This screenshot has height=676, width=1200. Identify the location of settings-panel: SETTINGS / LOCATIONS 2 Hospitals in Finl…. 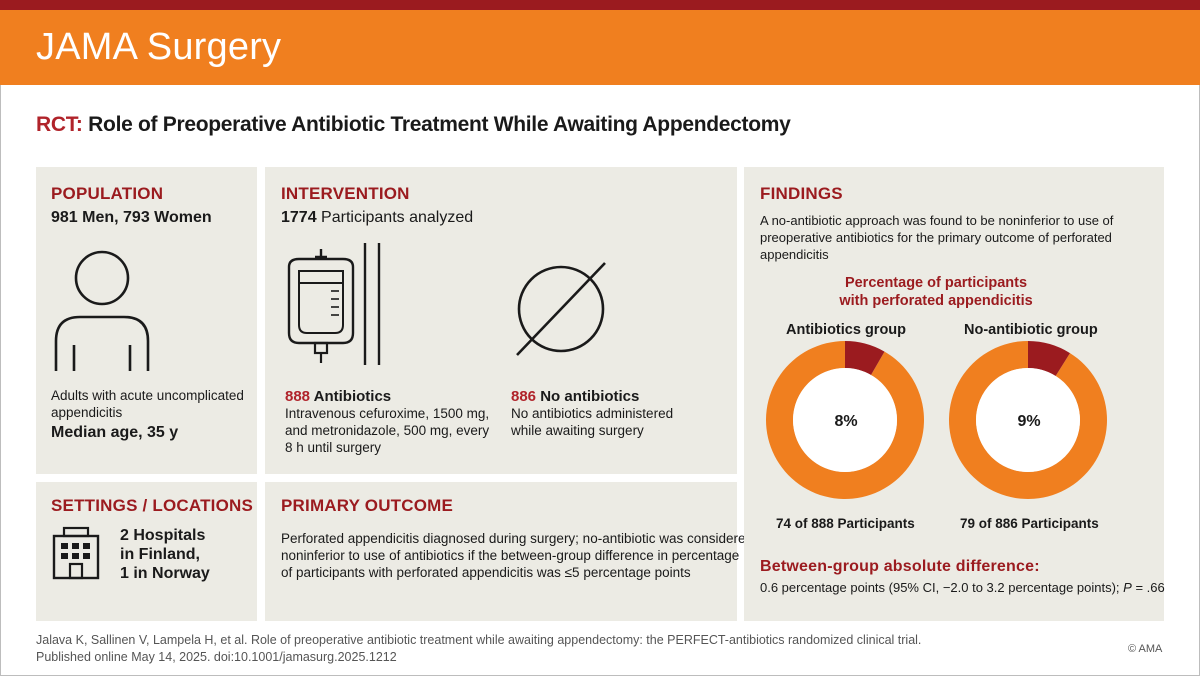
(146, 551).